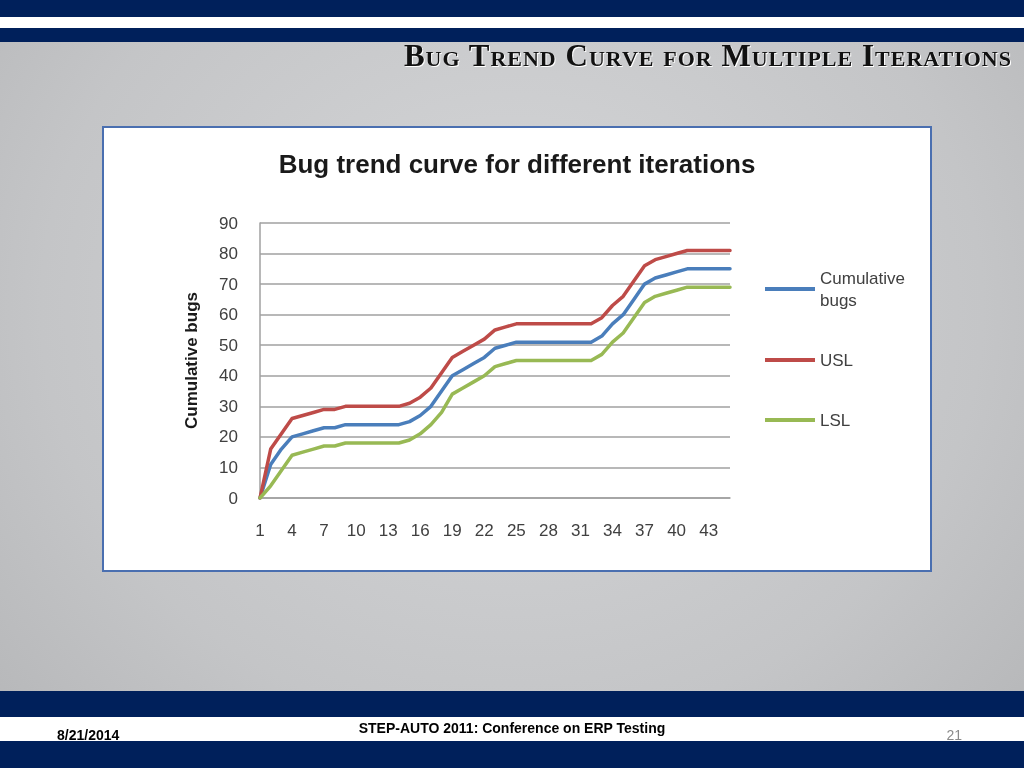 The height and width of the screenshot is (768, 1024). Describe the element at coordinates (228, 284) in the screenshot. I see `y-tick-label: 70` at that location.